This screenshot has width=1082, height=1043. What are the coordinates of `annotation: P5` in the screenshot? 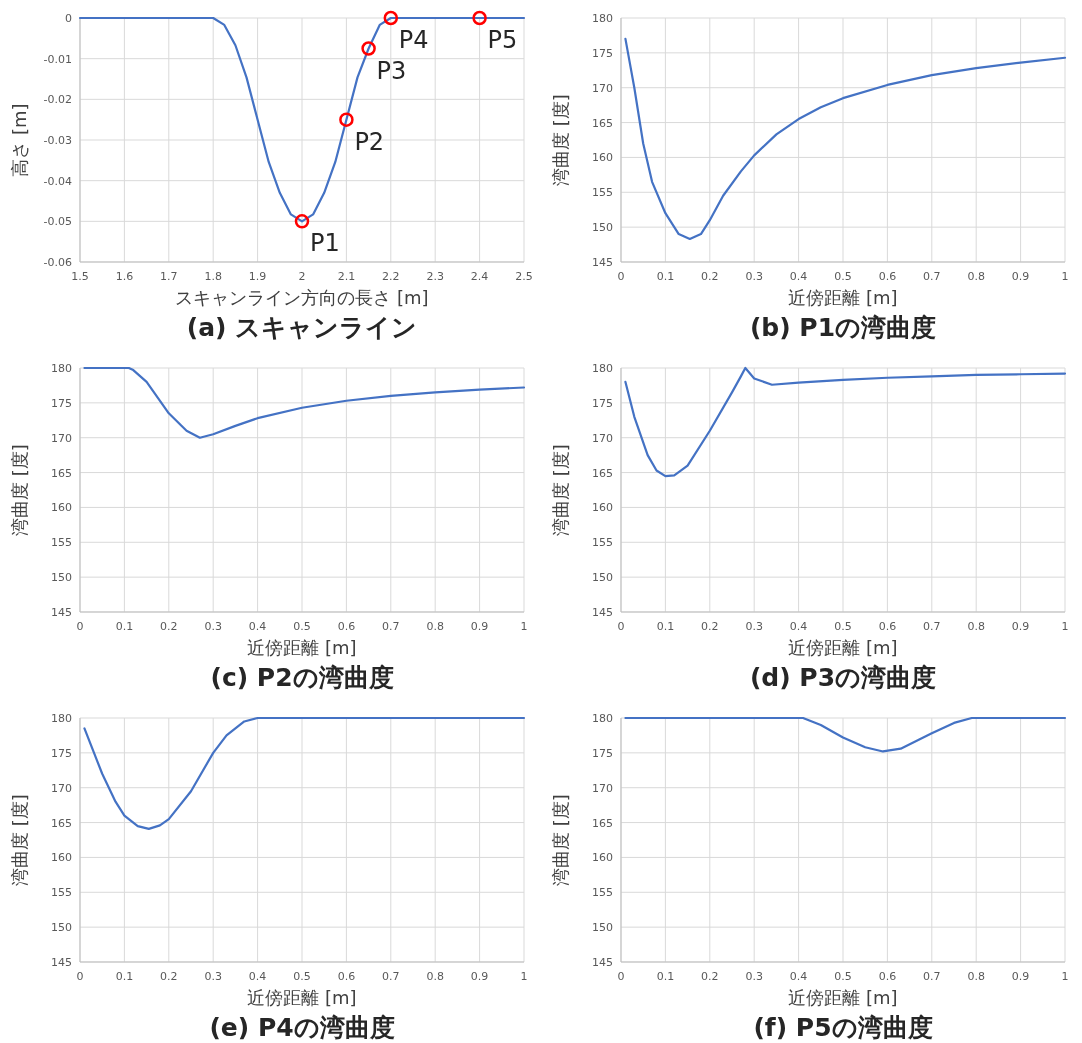 It's located at (502, 40).